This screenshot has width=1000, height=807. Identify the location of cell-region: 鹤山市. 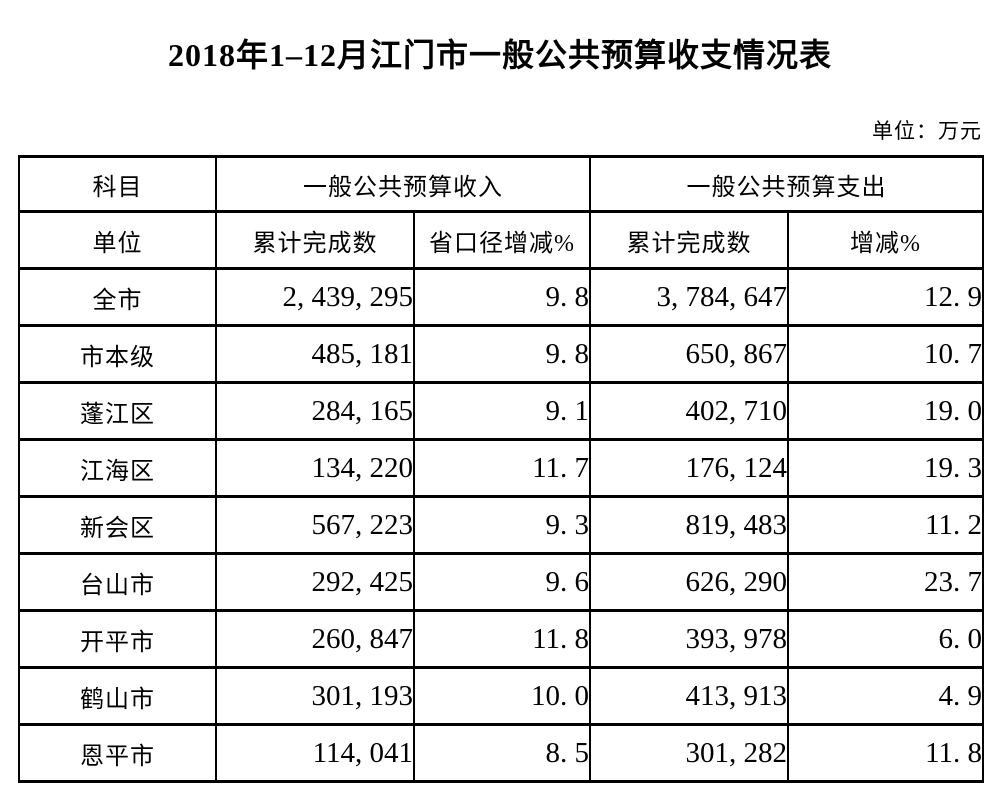
(117, 696).